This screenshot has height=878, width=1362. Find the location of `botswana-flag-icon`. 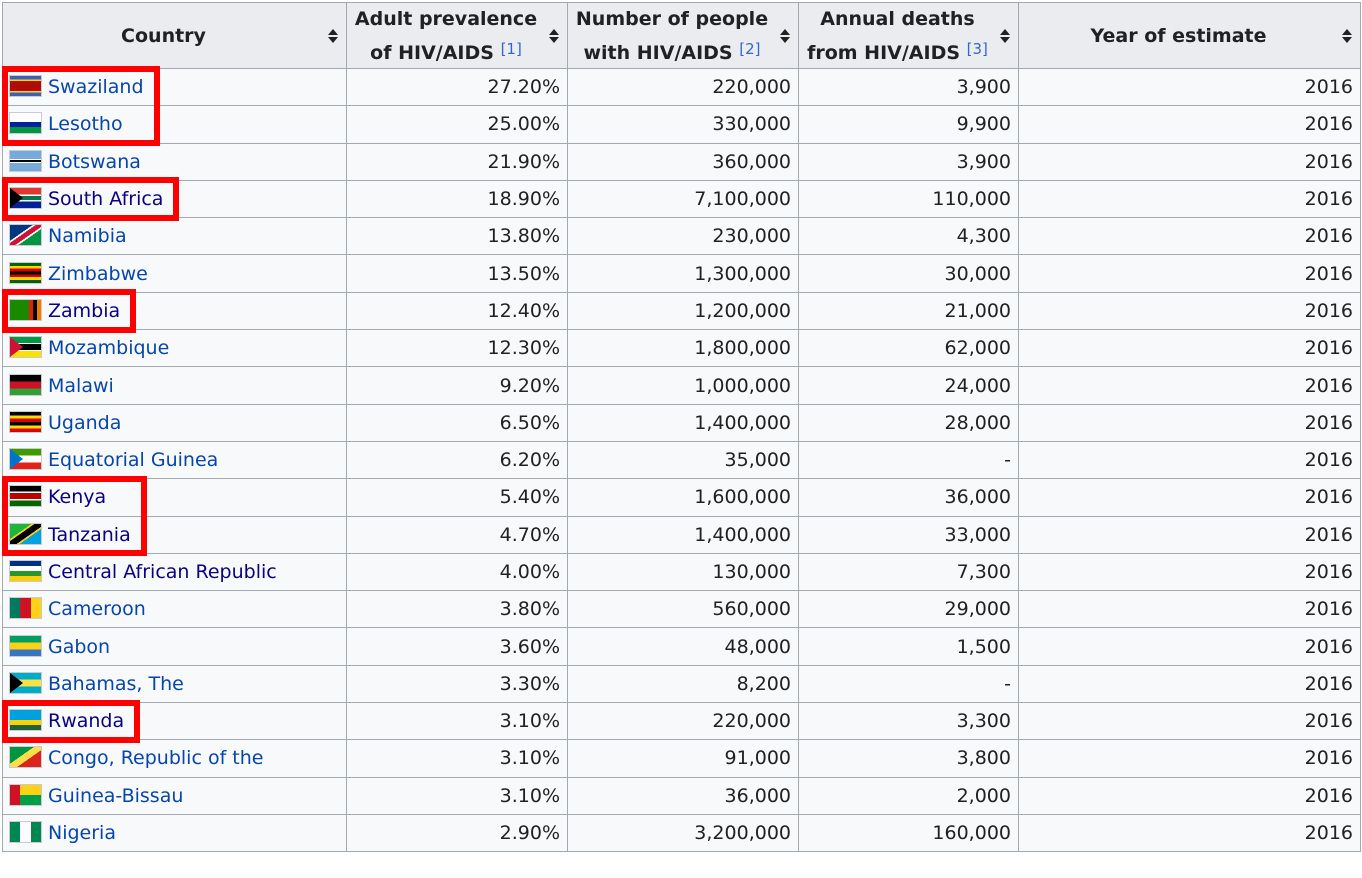

botswana-flag-icon is located at coordinates (25, 160).